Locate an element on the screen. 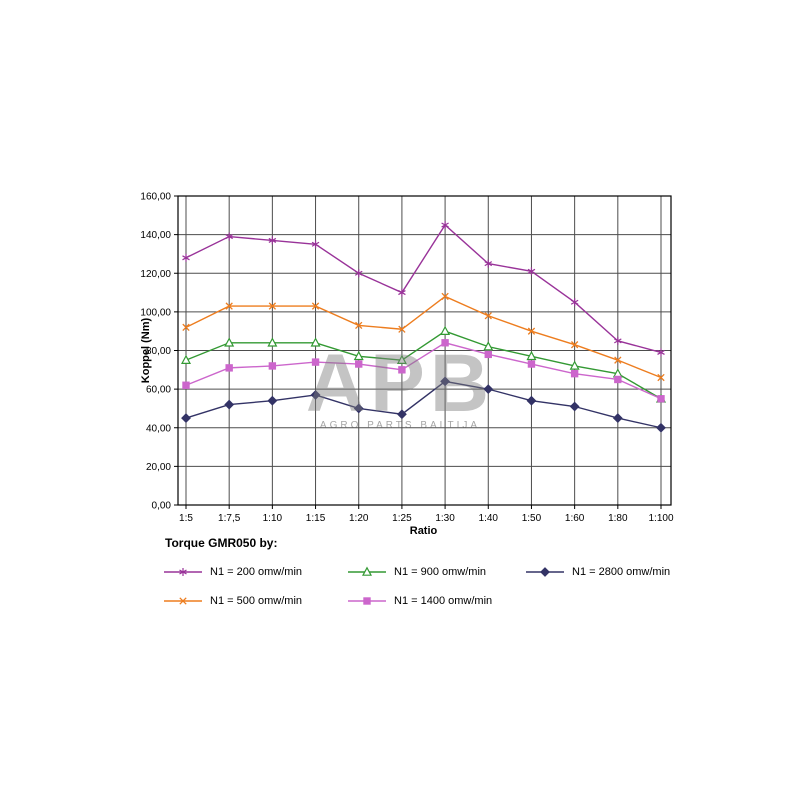 Image resolution: width=800 pixels, height=800 pixels. legend-label: N1 = 200 omw/min is located at coordinates (256, 572).